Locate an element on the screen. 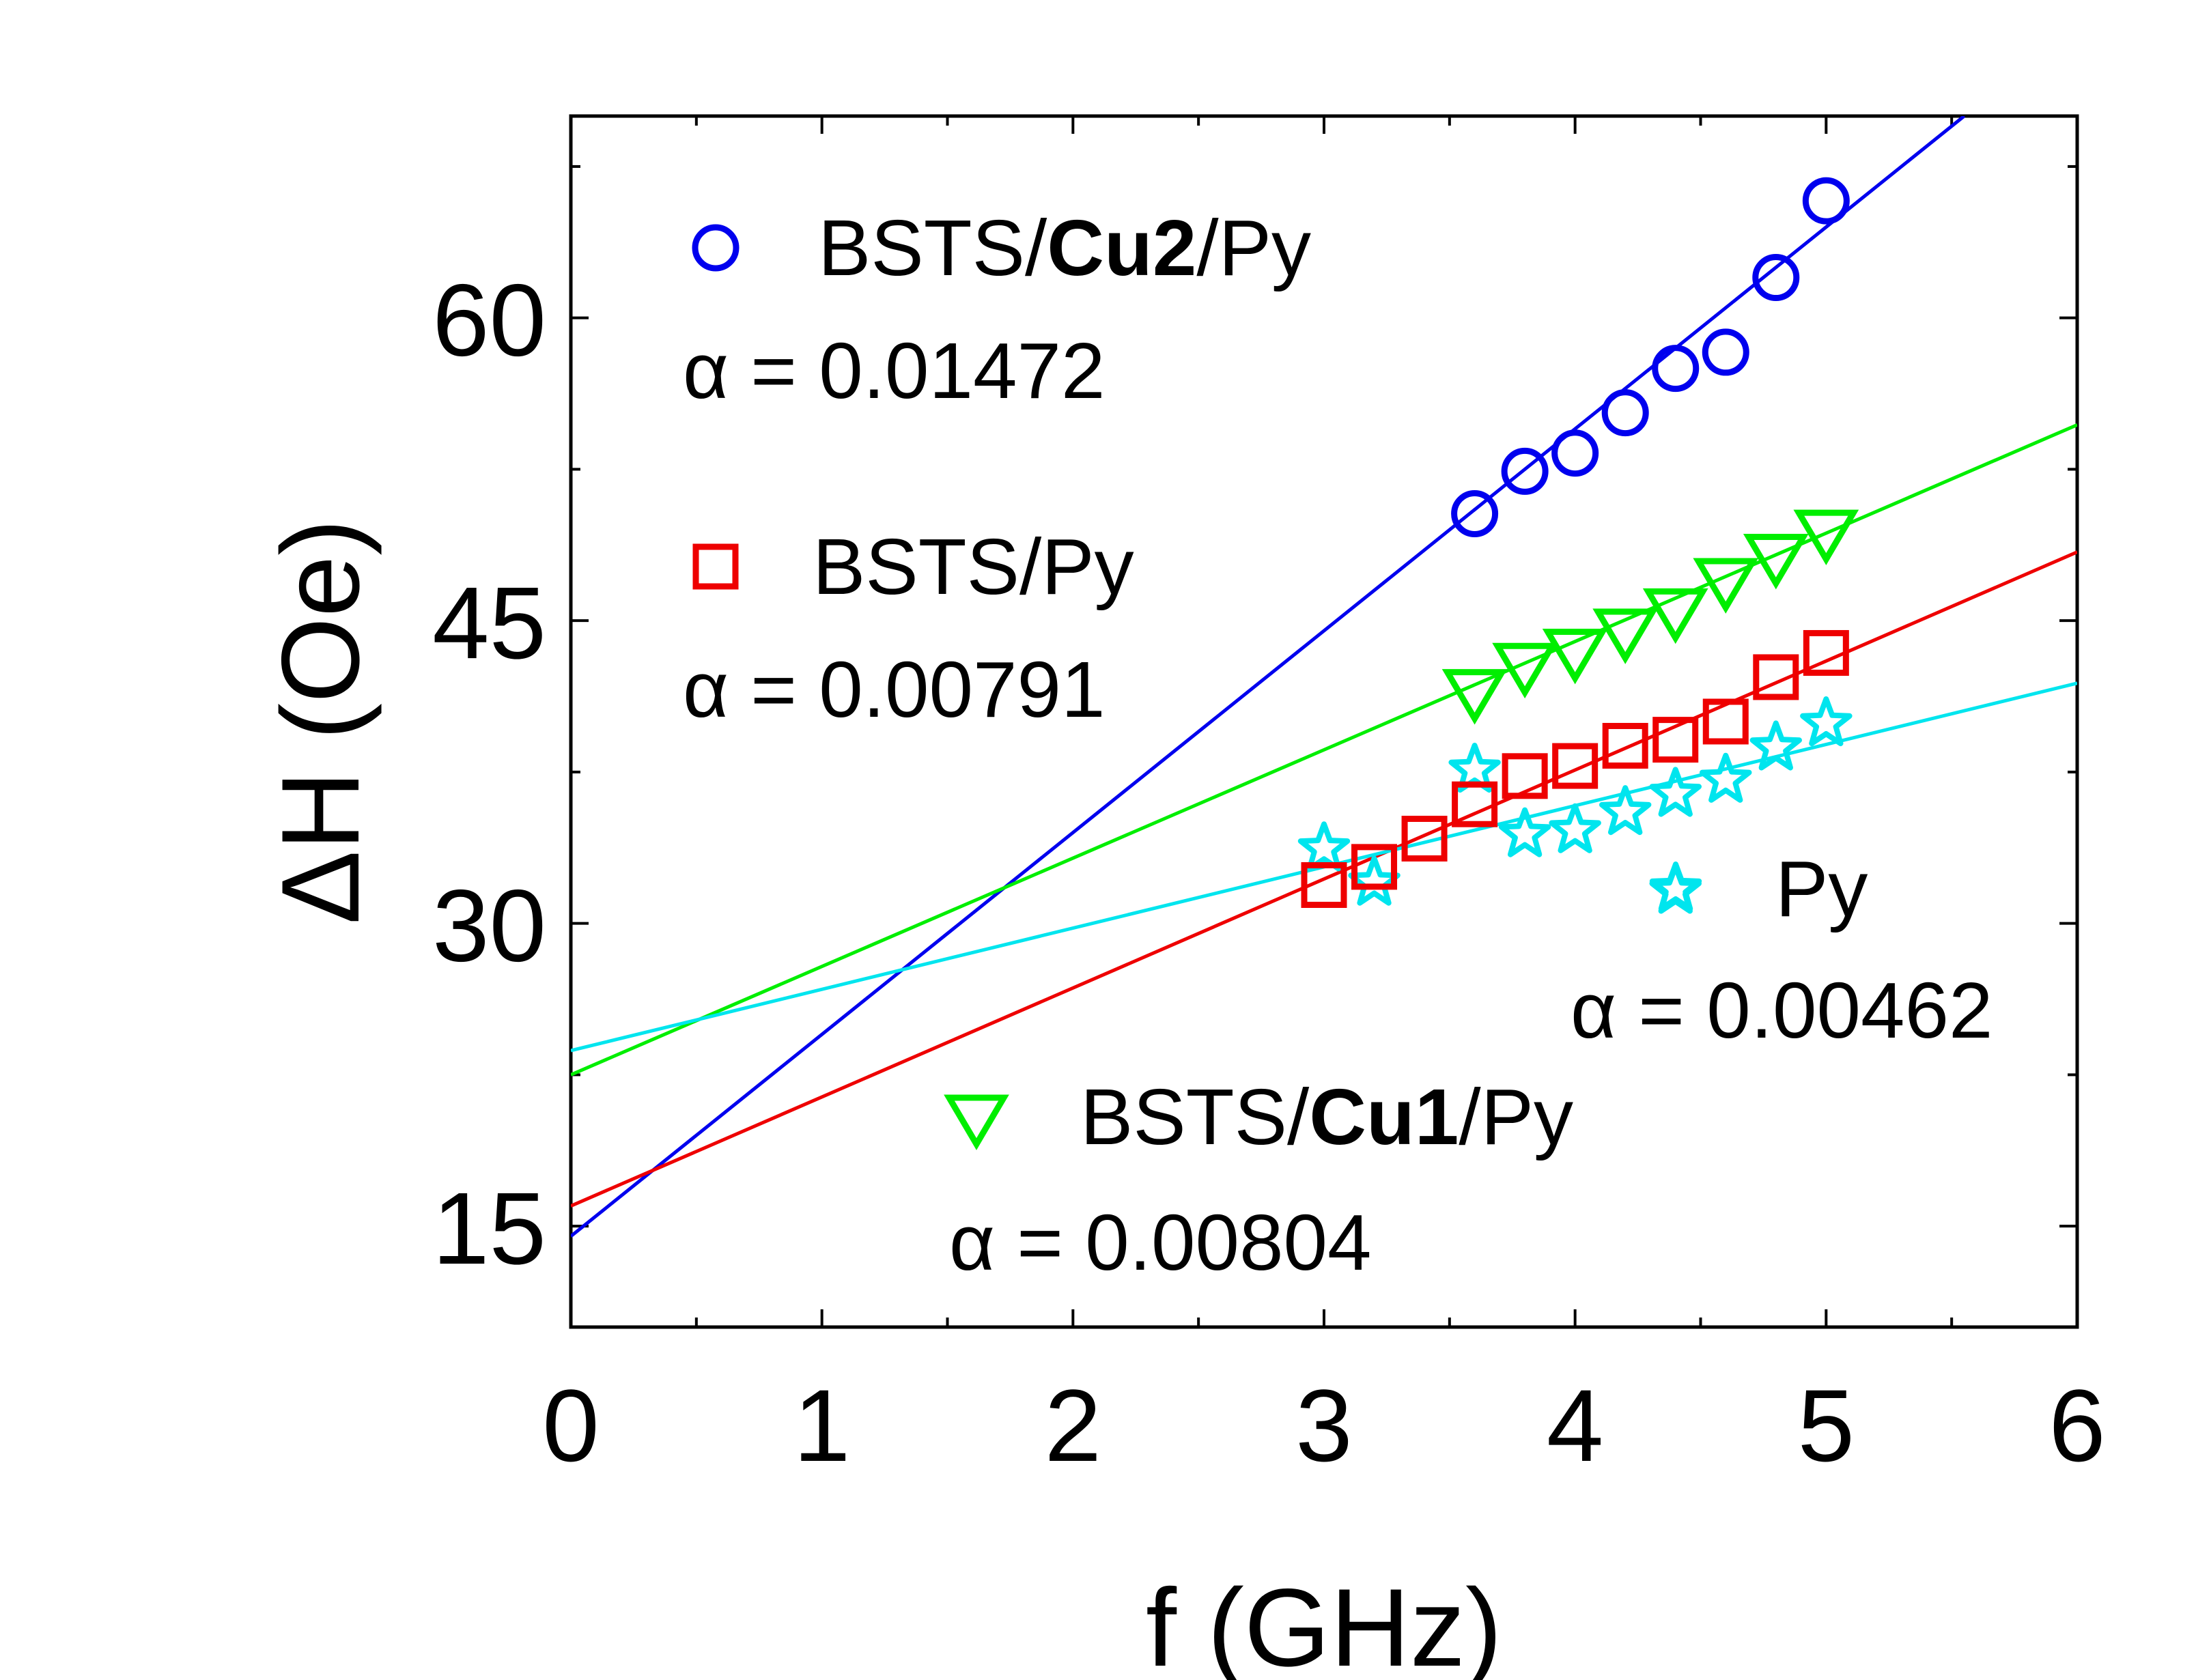  data-points is located at coordinates (1578, 545).